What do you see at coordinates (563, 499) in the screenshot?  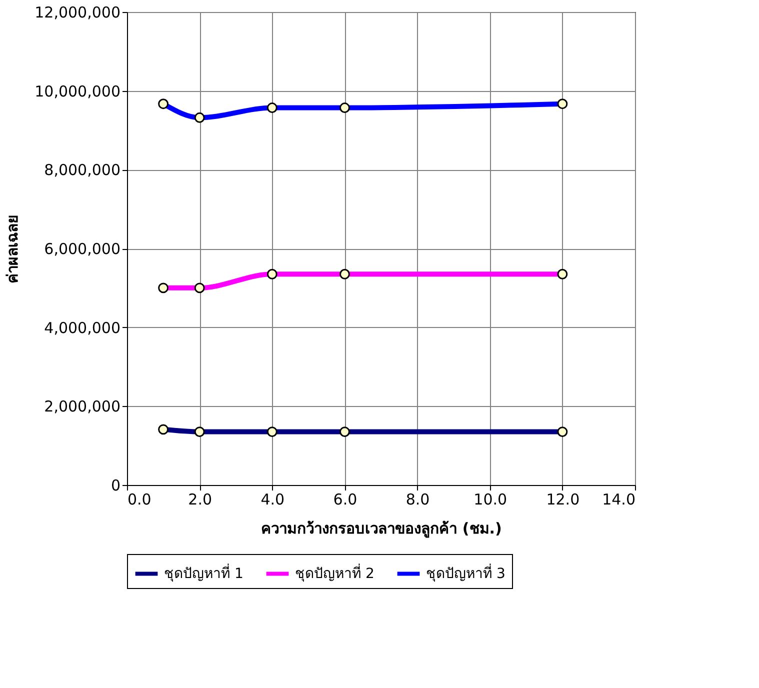 I see `x-tick-label: 12.0` at bounding box center [563, 499].